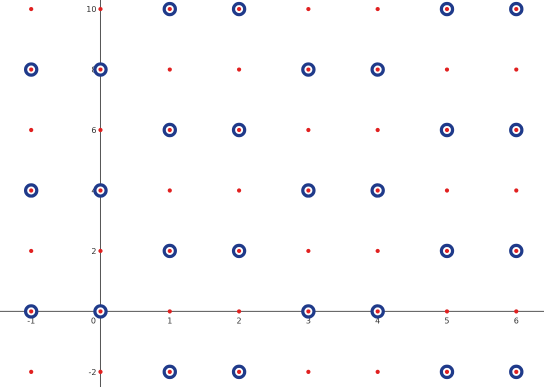 This screenshot has height=387, width=544. What do you see at coordinates (93, 130) in the screenshot?
I see `y-tick-label: 6` at bounding box center [93, 130].